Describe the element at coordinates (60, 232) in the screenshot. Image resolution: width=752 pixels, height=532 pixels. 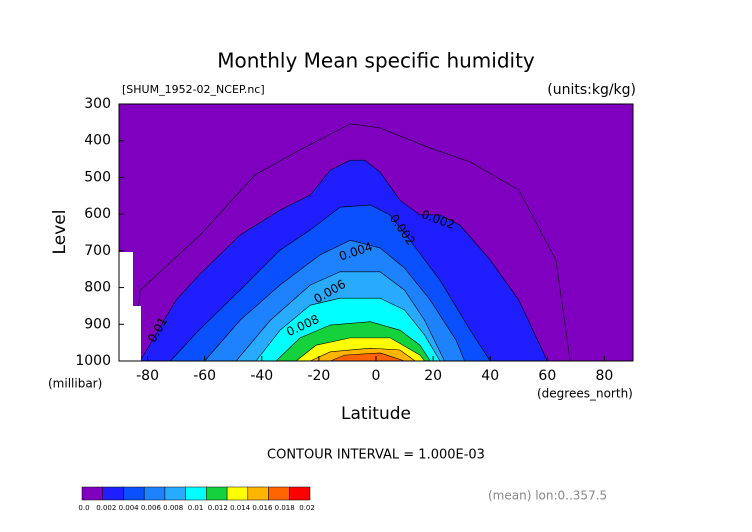
I see `y-axis-title: Level` at that location.